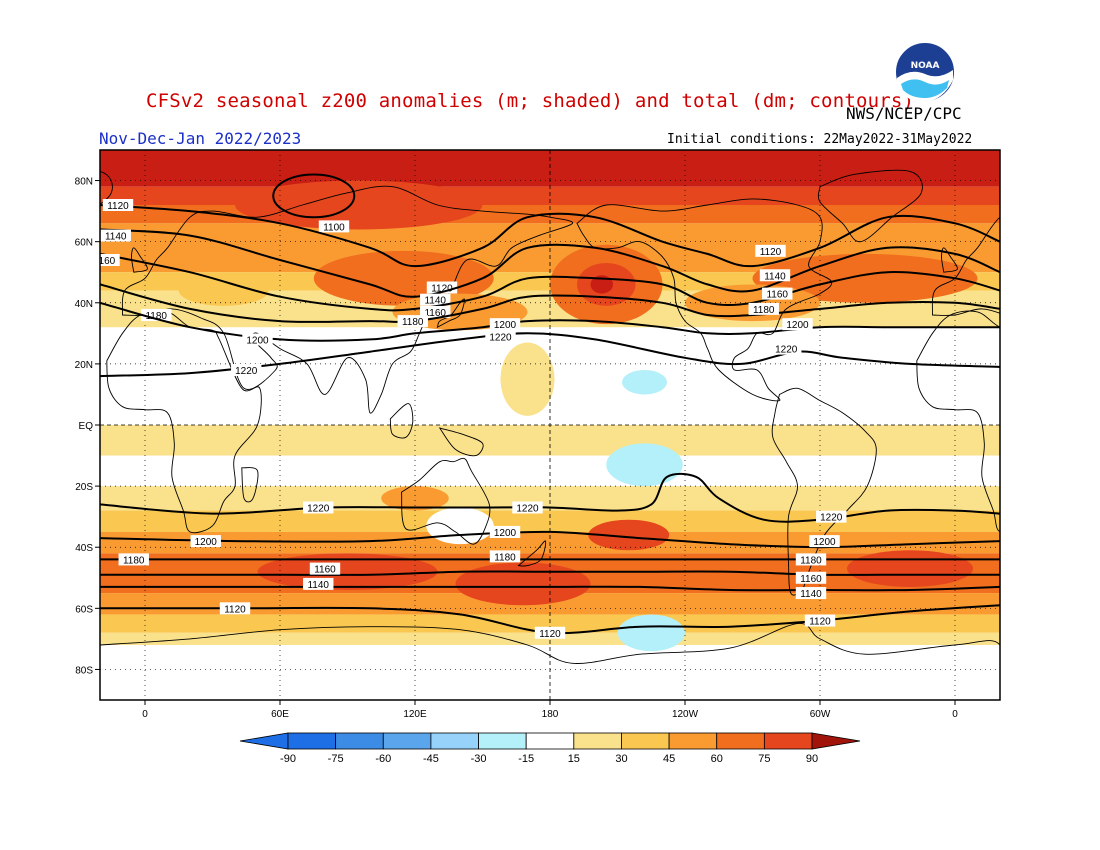 The width and height of the screenshot is (1100, 850). I want to click on x-tick-label: 60W, so click(820, 714).